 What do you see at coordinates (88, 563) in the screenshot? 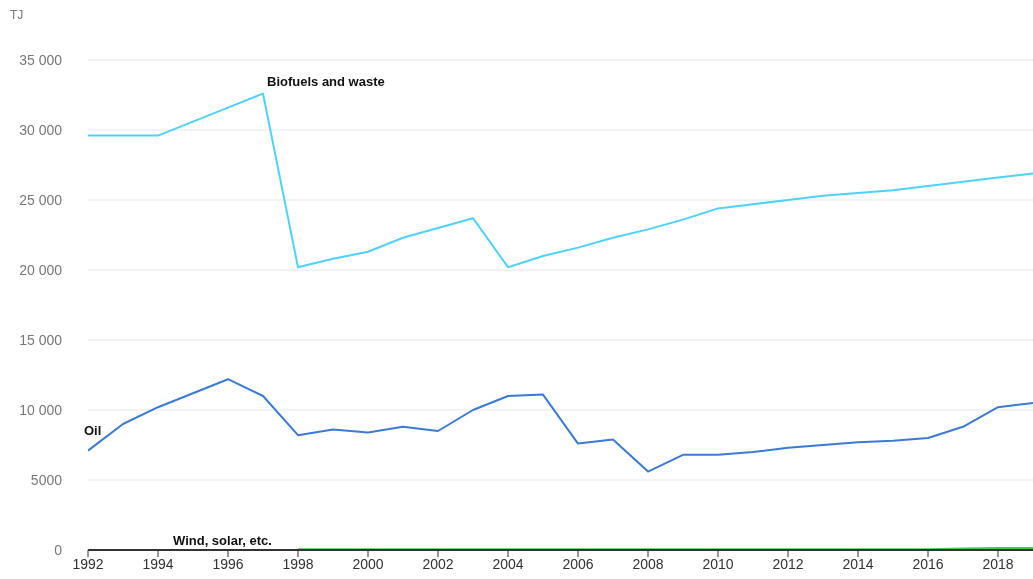
I see `x-tick-label: 1992` at bounding box center [88, 563].